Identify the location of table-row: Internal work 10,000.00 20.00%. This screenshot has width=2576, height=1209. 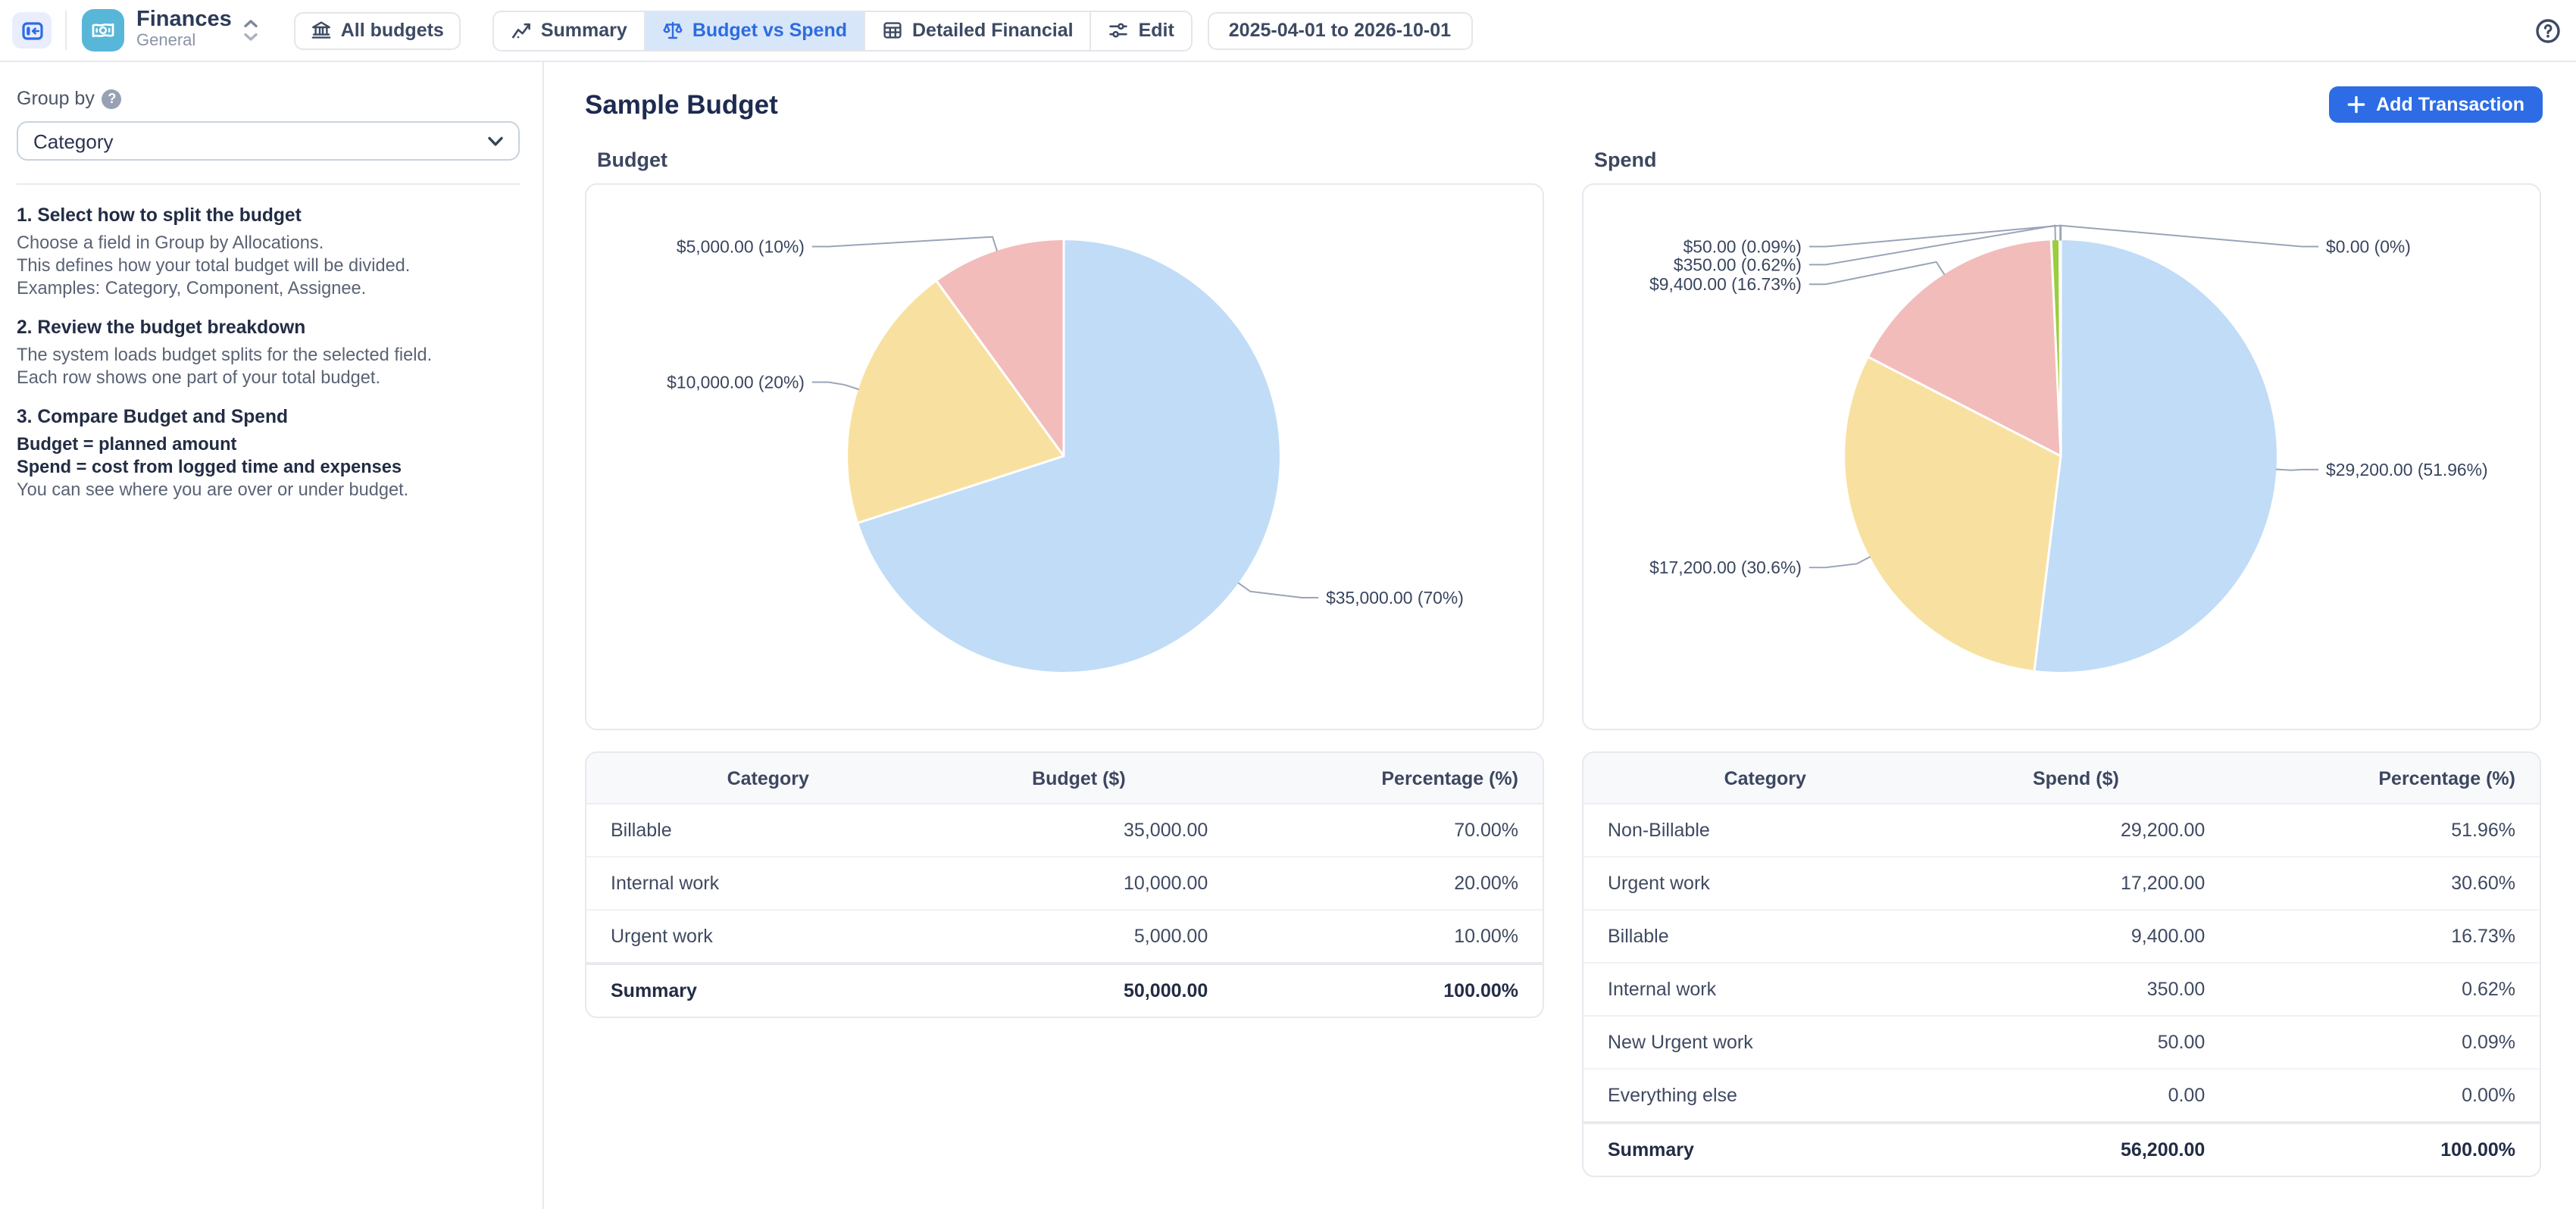
(1064, 884).